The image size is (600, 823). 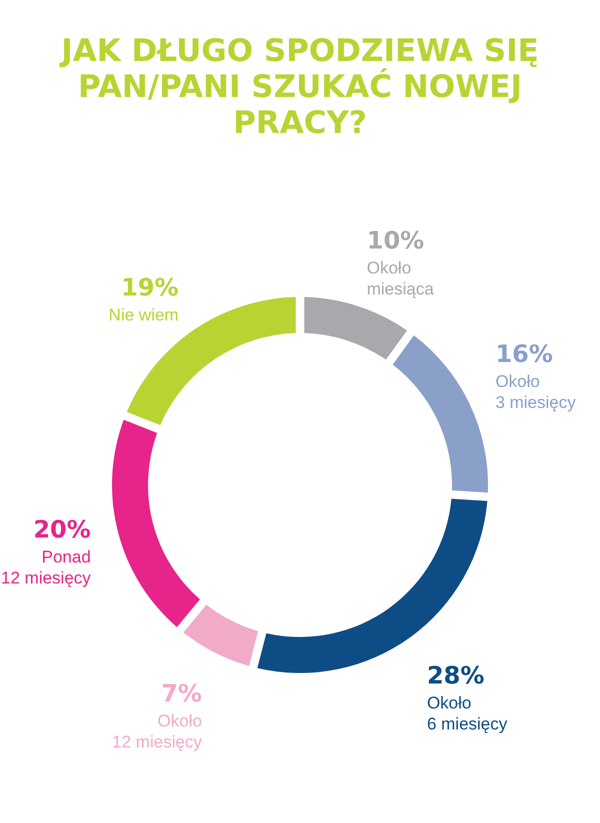 What do you see at coordinates (299, 87) in the screenshot?
I see `chart-title: JAK DŁUGO SPODZIEWA SIĘ PAN/PANI SZUKAĆ NOWEJ PRACY?` at bounding box center [299, 87].